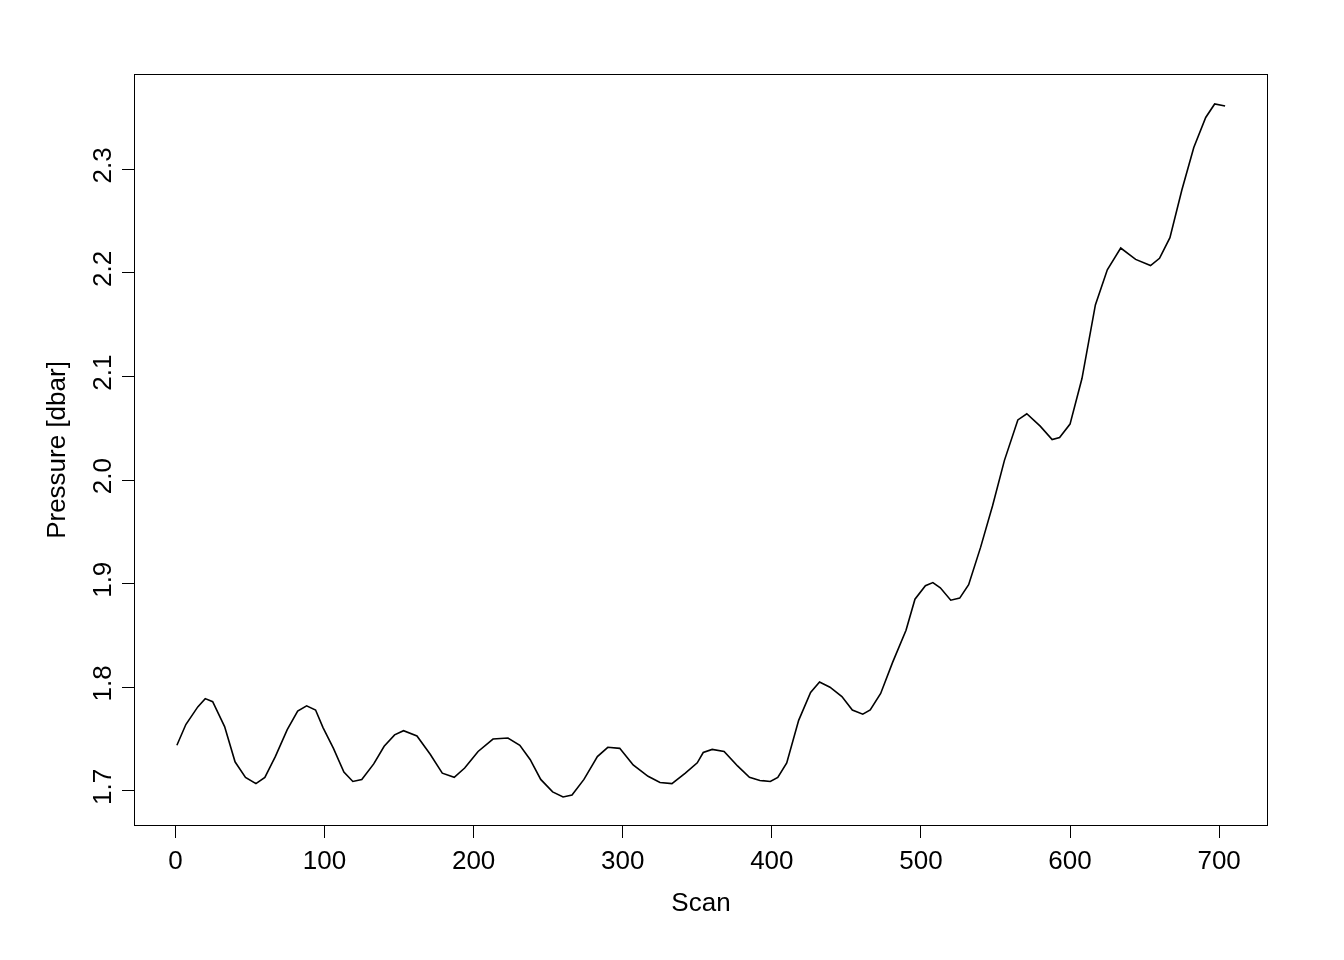 This screenshot has height=960, width=1344. Describe the element at coordinates (701, 902) in the screenshot. I see `x-axis-title: Scan` at that location.